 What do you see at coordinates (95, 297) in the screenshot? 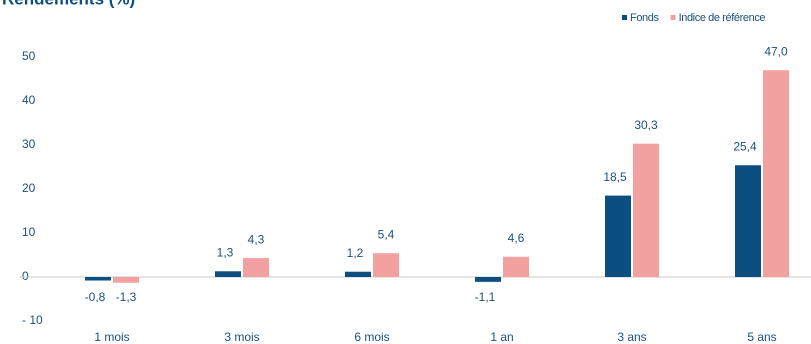
I see `value-label: -0,8` at bounding box center [95, 297].